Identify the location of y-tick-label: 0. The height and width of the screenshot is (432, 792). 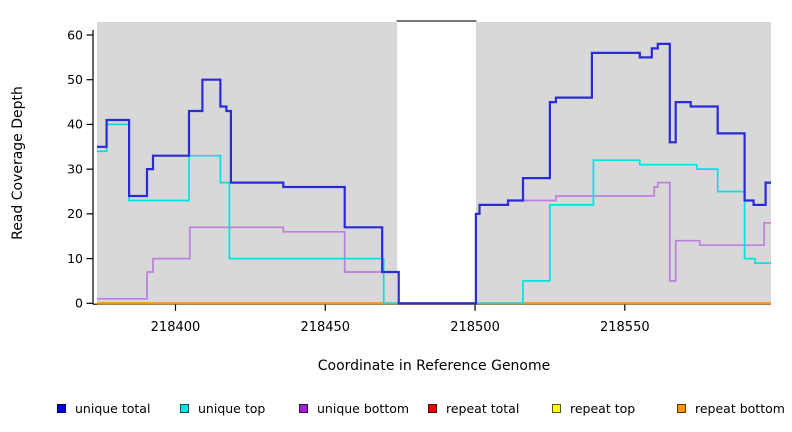
(79, 303).